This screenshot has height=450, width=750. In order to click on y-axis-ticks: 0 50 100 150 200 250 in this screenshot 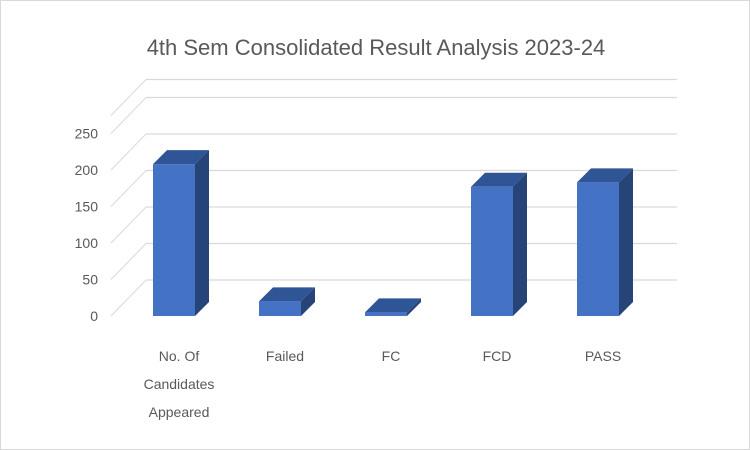, I will do `click(87, 225)`.